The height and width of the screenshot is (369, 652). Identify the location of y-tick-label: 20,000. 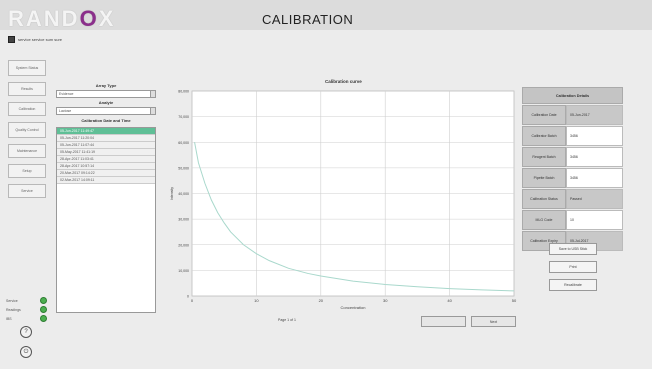
(183, 245).